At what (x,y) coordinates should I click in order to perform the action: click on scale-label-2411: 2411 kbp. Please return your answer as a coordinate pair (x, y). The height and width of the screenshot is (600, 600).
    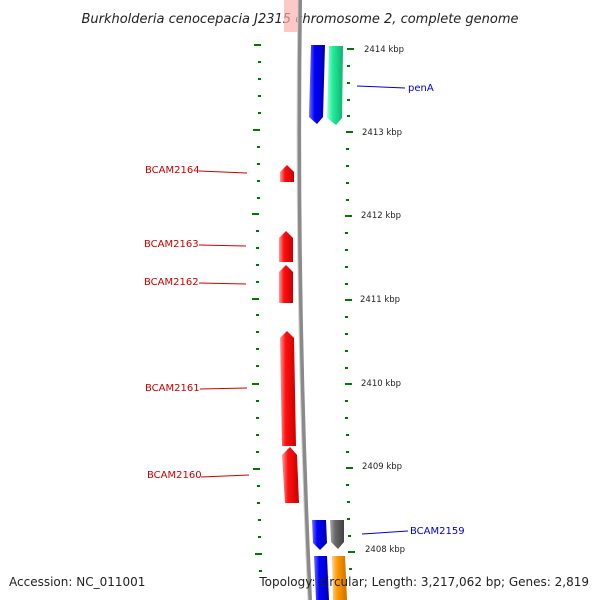
    Looking at the image, I should click on (380, 300).